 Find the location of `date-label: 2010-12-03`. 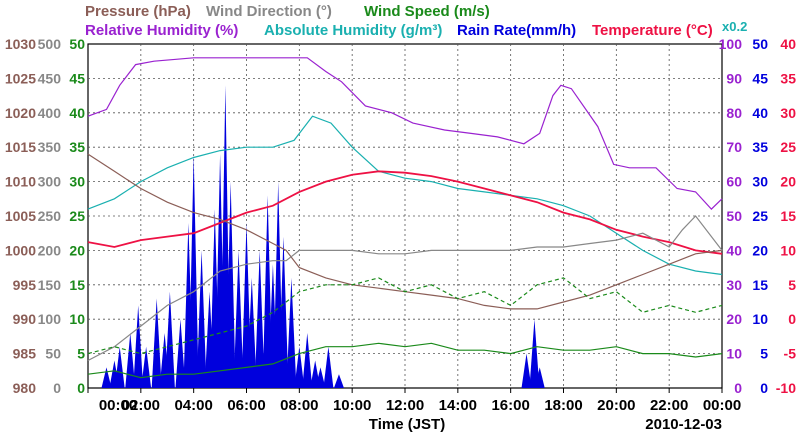

date-label: 2010-12-03 is located at coordinates (683, 424).